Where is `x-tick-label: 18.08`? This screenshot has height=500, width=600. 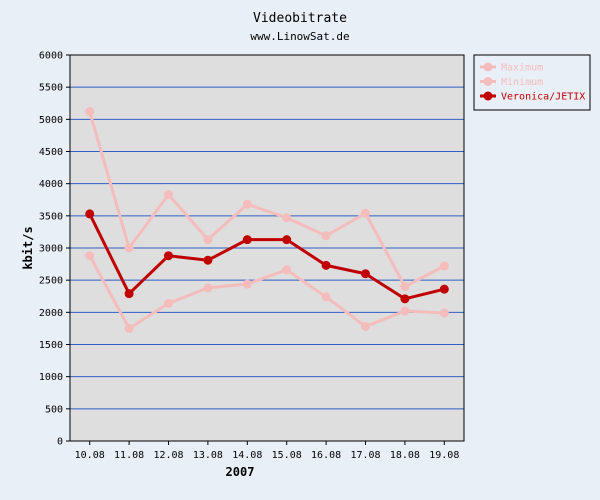
x-tick-label: 18.08 is located at coordinates (405, 455).